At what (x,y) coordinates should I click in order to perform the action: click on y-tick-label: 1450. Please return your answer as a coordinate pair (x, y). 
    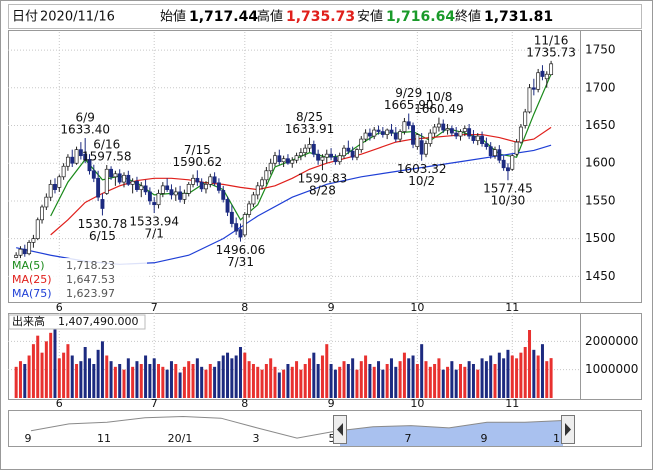
    Looking at the image, I should click on (600, 276).